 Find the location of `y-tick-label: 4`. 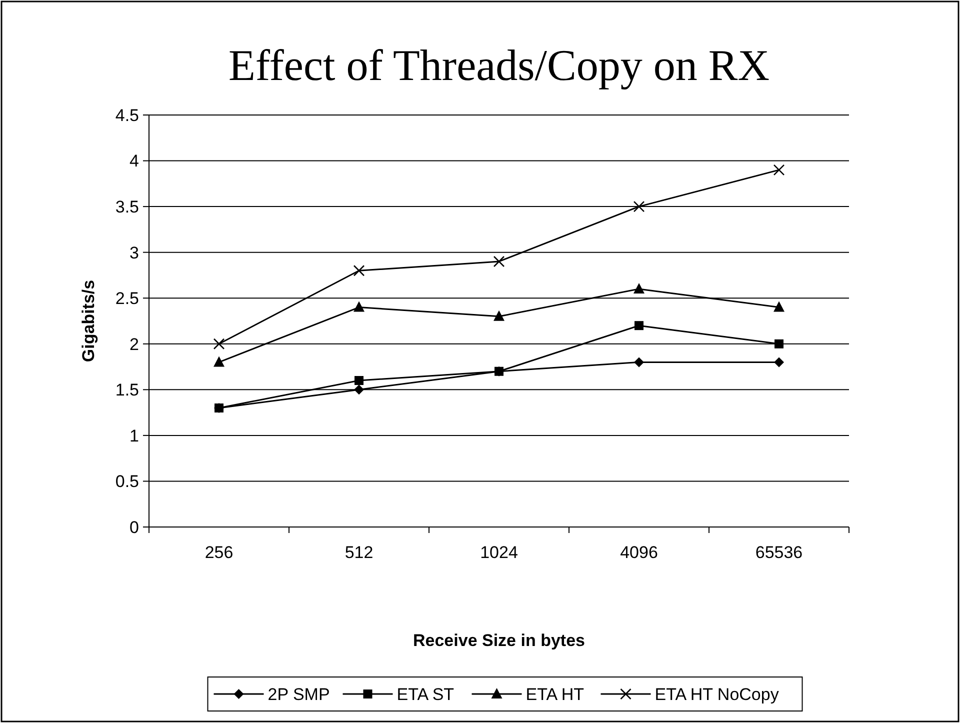

y-tick-label: 4 is located at coordinates (134, 161).